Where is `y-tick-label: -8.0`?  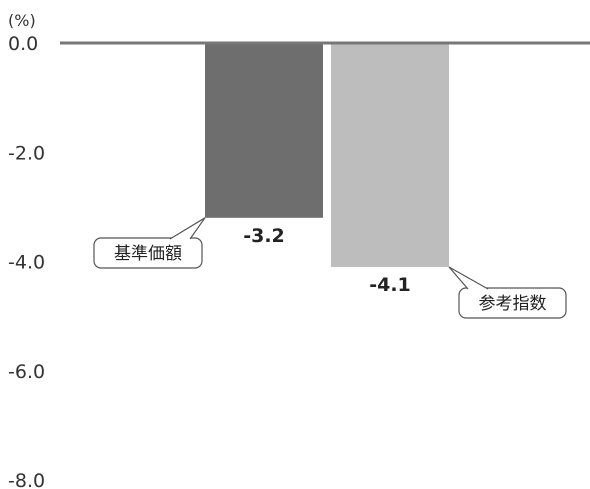
y-tick-label: -8.0 is located at coordinates (26, 479).